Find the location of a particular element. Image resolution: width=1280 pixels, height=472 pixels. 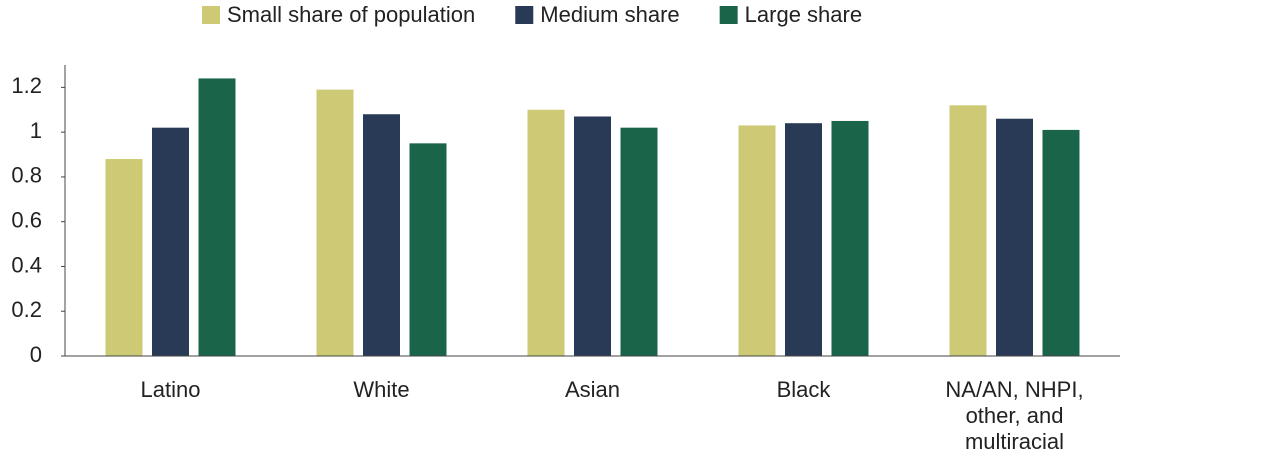

y-tick-label: 0.4 is located at coordinates (26, 264).